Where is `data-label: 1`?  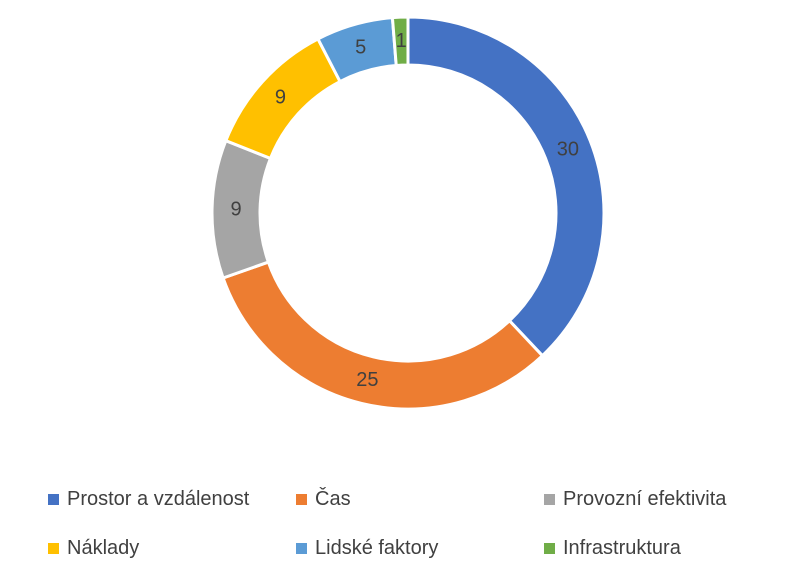
data-label: 1 is located at coordinates (401, 41).